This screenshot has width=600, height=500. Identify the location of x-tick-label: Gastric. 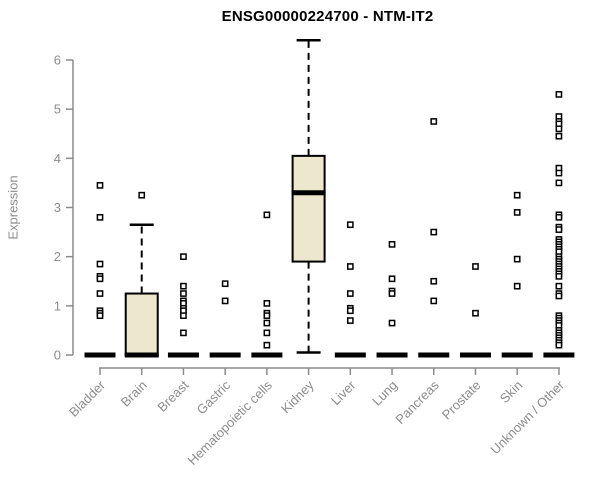
(214, 397).